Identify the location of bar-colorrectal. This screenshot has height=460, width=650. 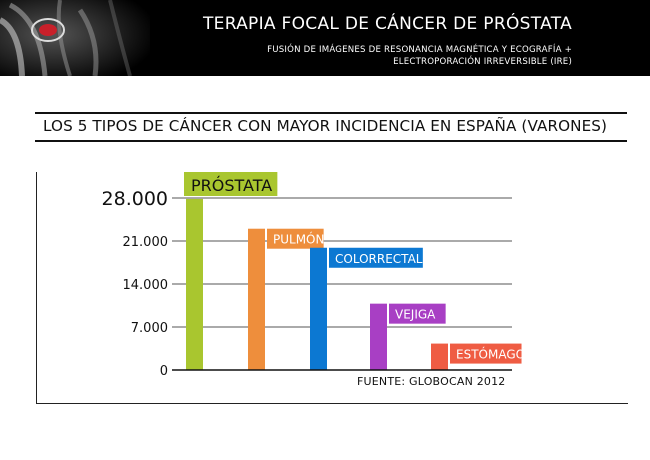
(318, 308).